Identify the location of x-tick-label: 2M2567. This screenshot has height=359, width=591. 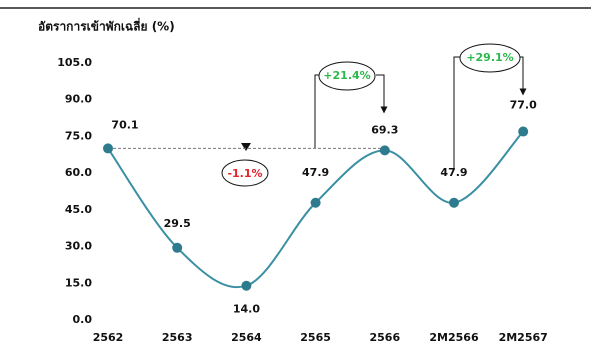
(523, 337).